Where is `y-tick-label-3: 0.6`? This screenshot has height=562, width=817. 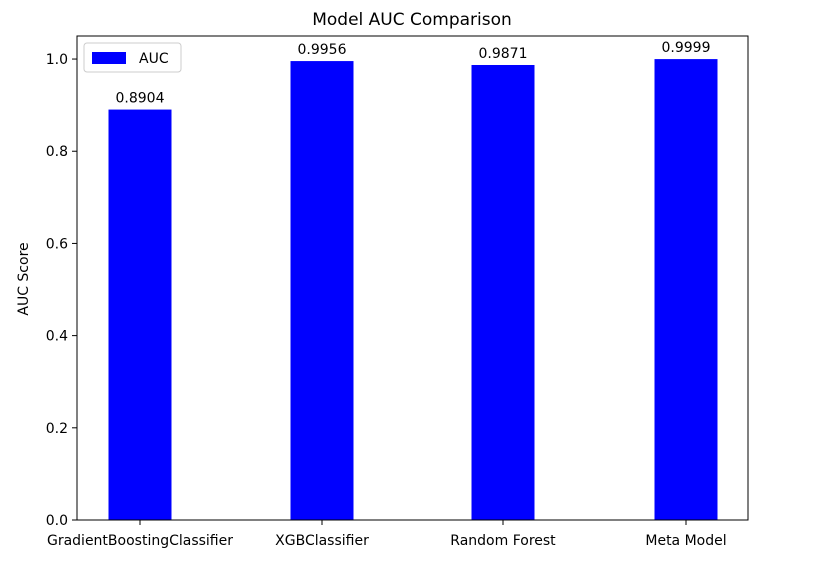 y-tick-label-3: 0.6 is located at coordinates (57, 244).